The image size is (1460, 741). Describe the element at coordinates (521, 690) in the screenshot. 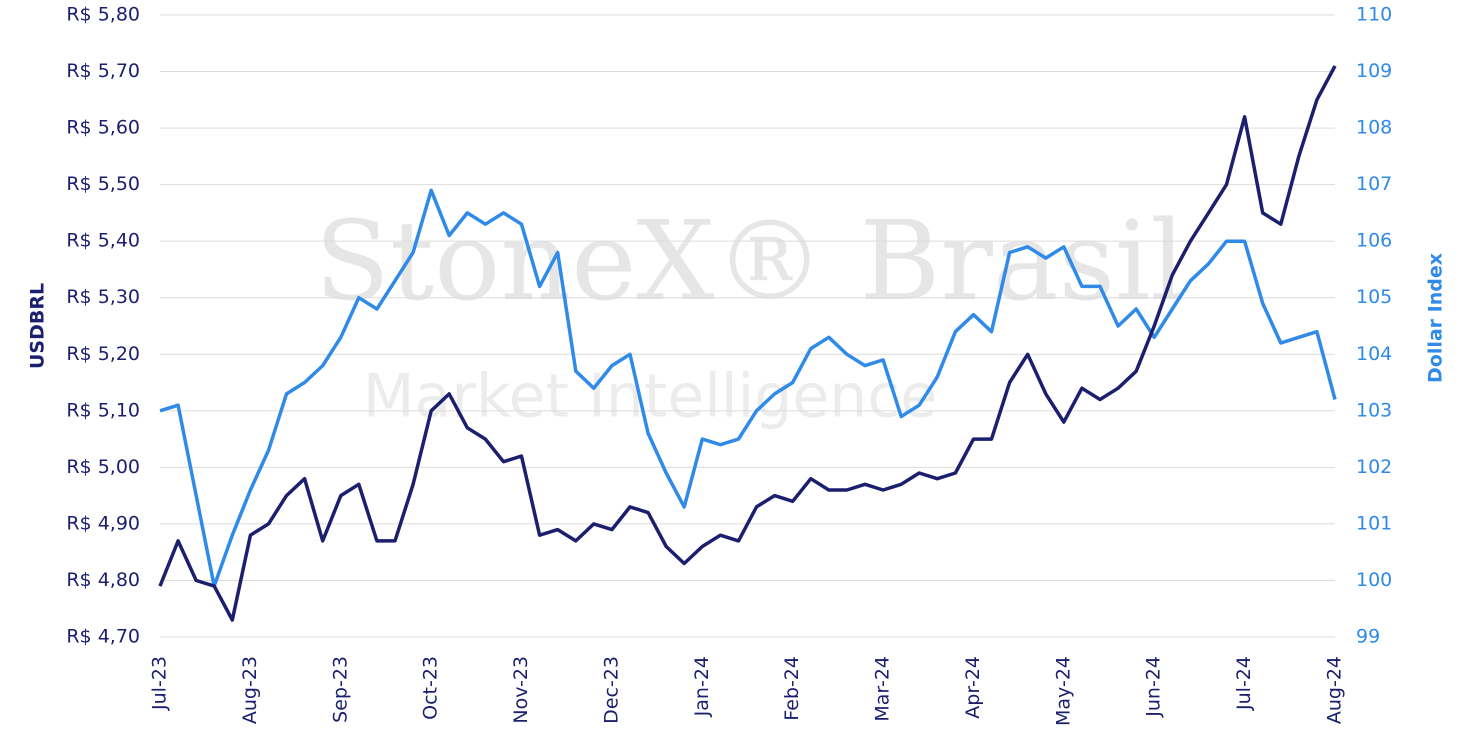

I see `x-tick-label: Nov-23` at that location.